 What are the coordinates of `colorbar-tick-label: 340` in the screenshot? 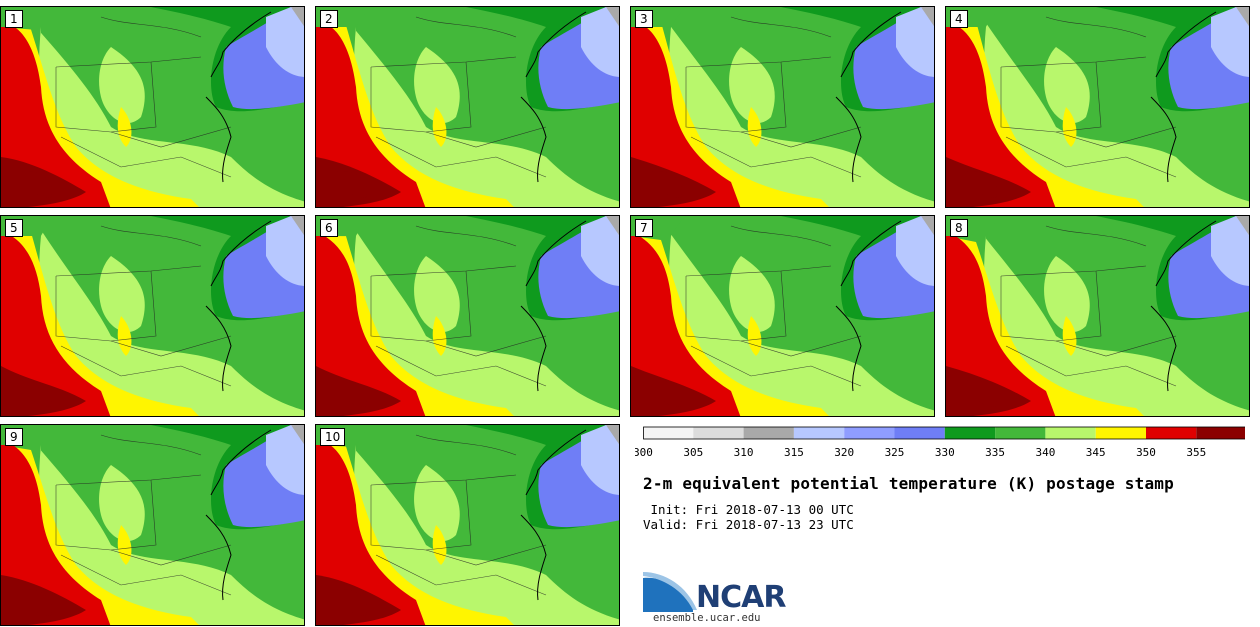 It's located at (1045, 452).